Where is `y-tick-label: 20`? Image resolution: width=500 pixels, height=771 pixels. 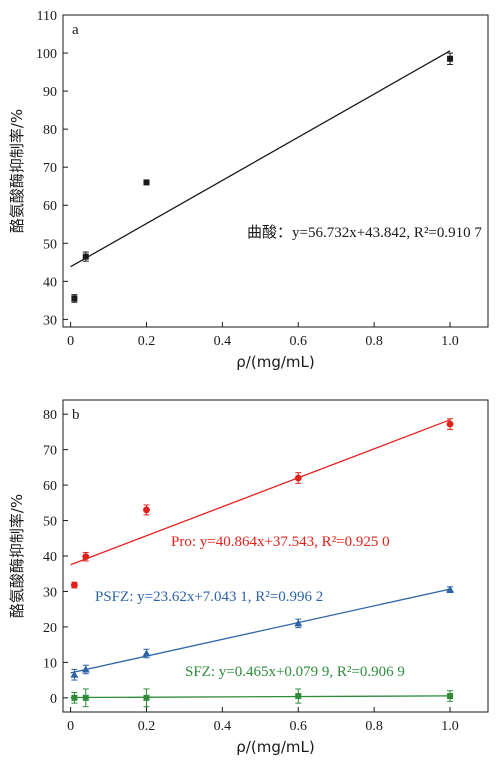 y-tick-label: 20 is located at coordinates (50, 628).